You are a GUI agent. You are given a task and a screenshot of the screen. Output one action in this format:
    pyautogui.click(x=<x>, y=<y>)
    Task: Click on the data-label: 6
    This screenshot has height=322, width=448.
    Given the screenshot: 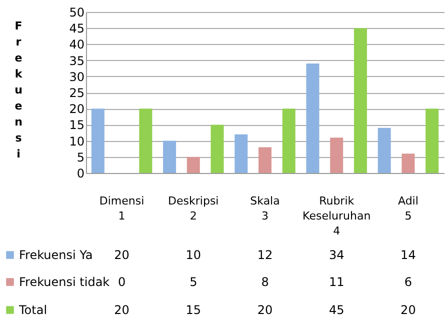 What is the action you would take?
    pyautogui.click(x=408, y=282)
    